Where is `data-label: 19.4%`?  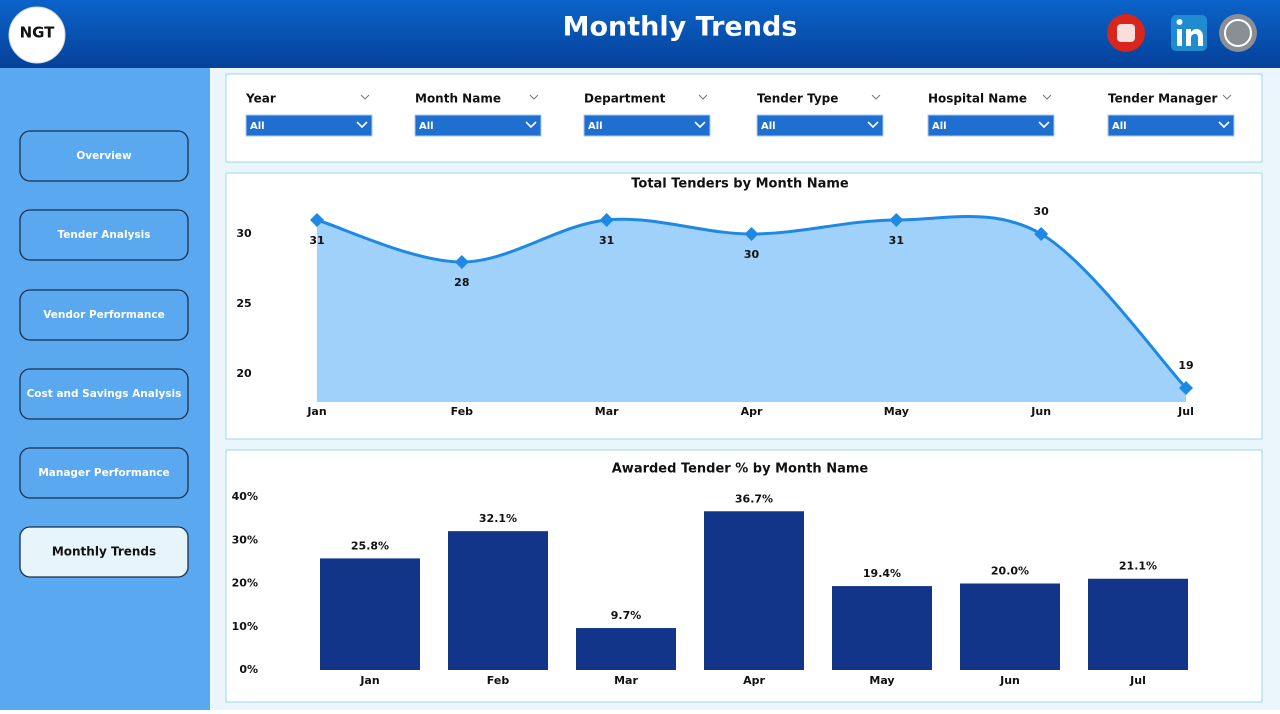
data-label: 19.4% is located at coordinates (882, 573).